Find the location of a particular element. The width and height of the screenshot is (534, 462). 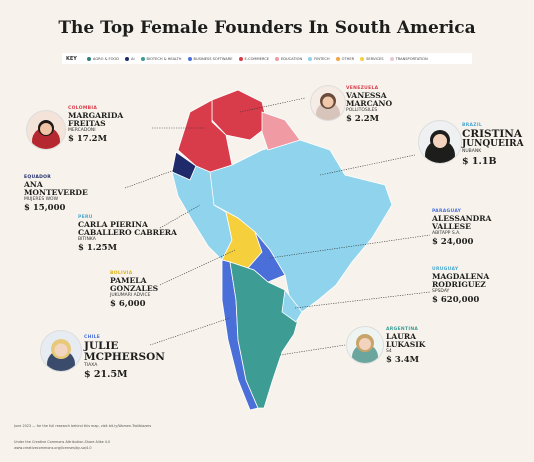

leader-line-venezuela is located at coordinates (272, 105).